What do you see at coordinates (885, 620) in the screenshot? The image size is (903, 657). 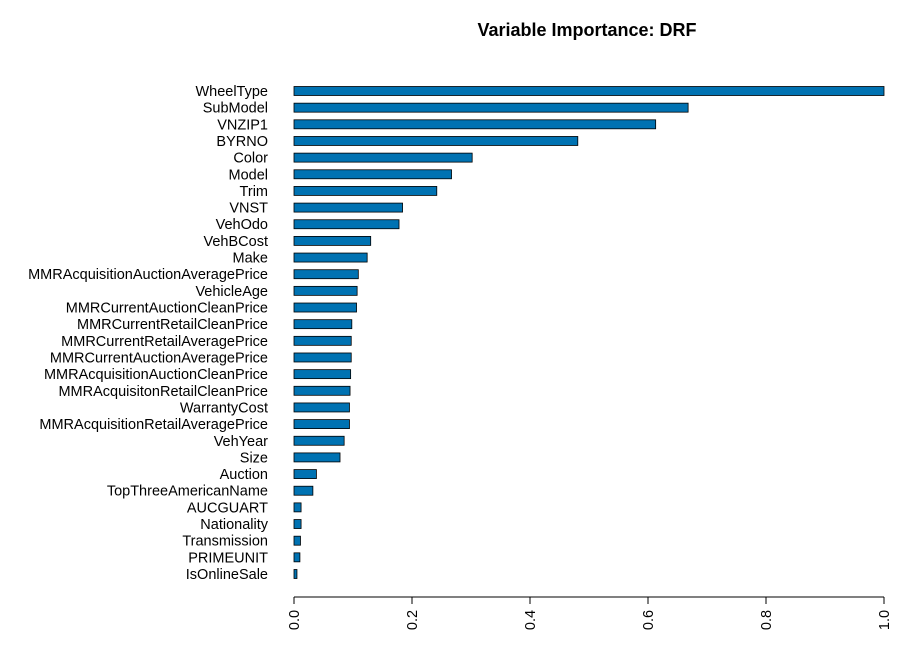 I see `x-tick-label: 1.0` at bounding box center [885, 620].